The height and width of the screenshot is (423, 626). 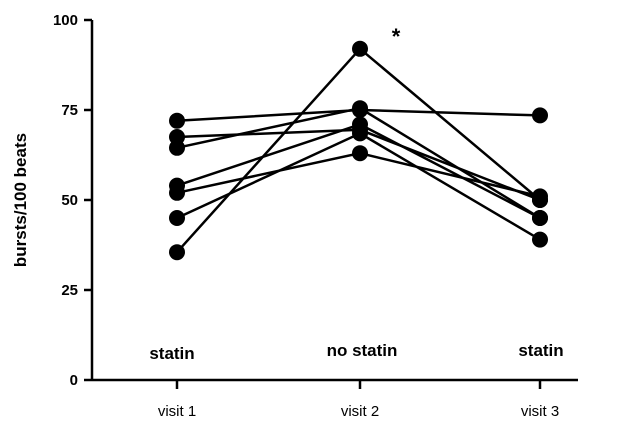 I want to click on condition-labels: statin no statin statin, so click(x=356, y=352).